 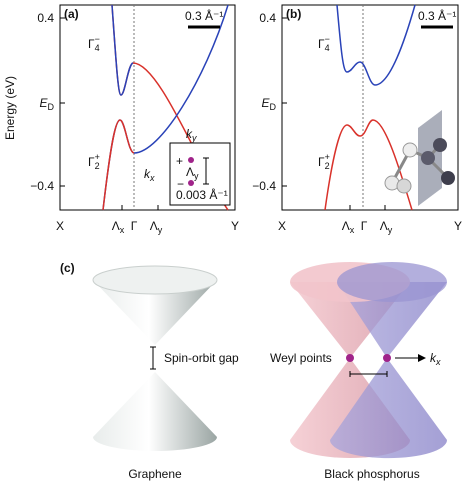 What do you see at coordinates (10, 108) in the screenshot?
I see `y-axis-label: Energy (eV)` at bounding box center [10, 108].